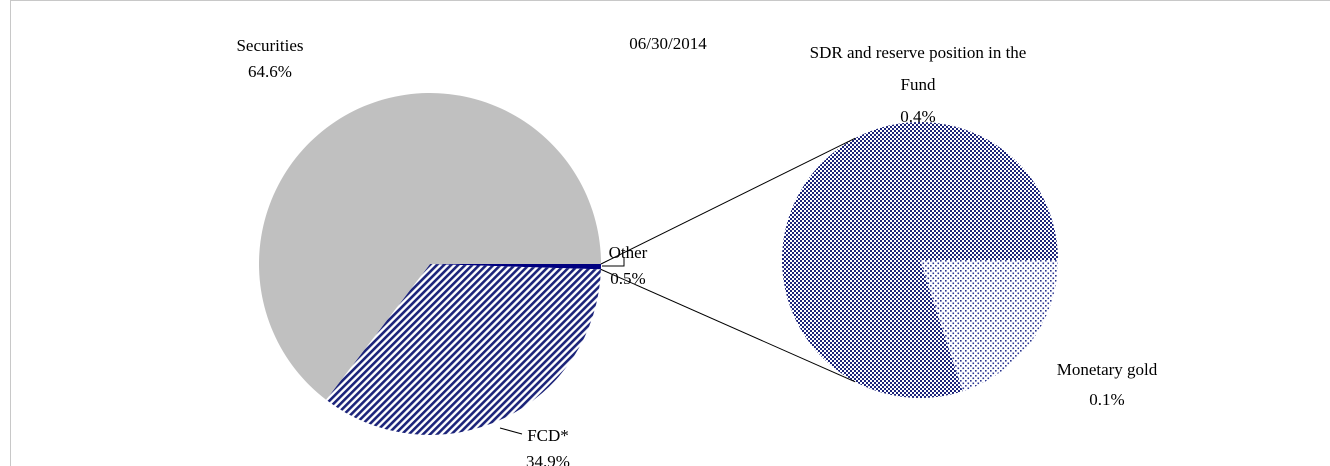  I want to click on value-label: 64.6%, so click(270, 71).